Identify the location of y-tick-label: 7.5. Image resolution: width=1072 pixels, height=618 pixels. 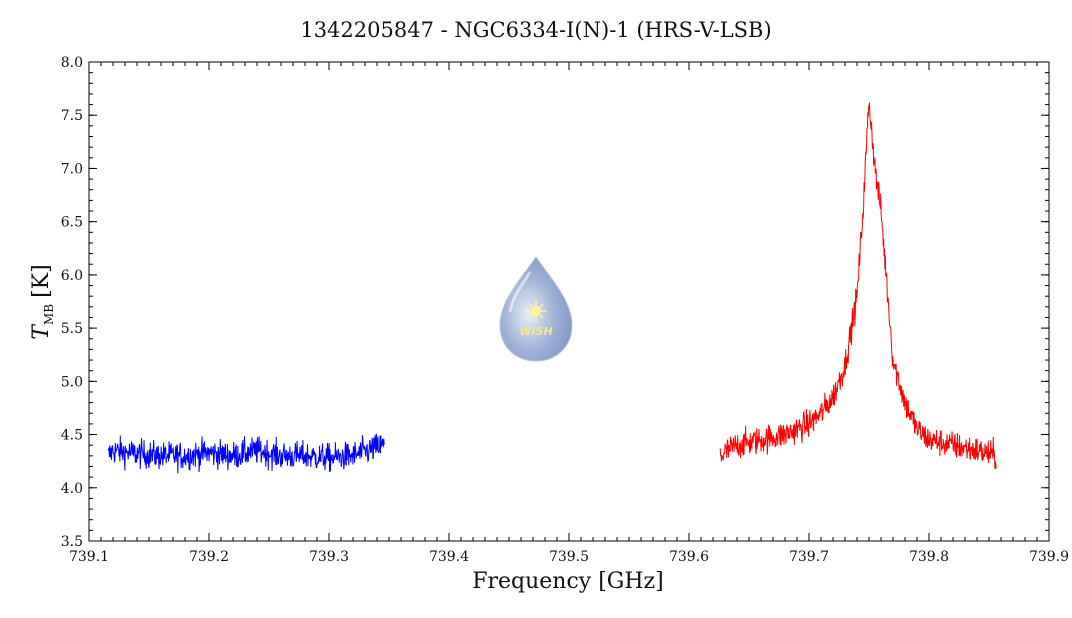
(72, 116).